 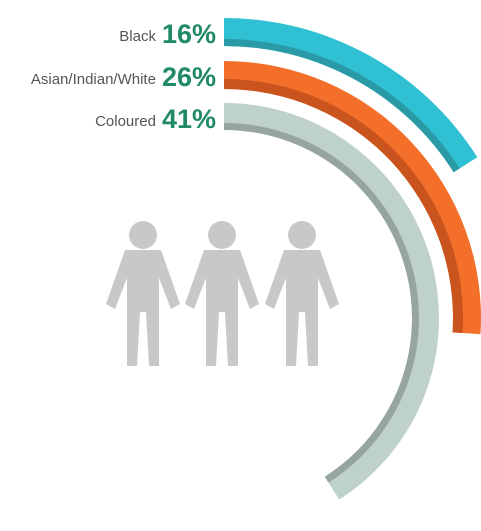 I want to click on category-label-coloured: Coloured, so click(x=125, y=121).